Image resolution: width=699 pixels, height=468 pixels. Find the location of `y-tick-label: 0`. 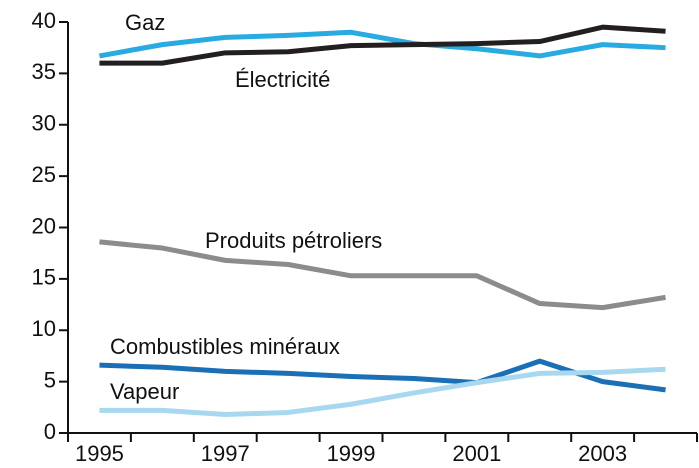

y-tick-label: 0 is located at coordinates (50, 431).